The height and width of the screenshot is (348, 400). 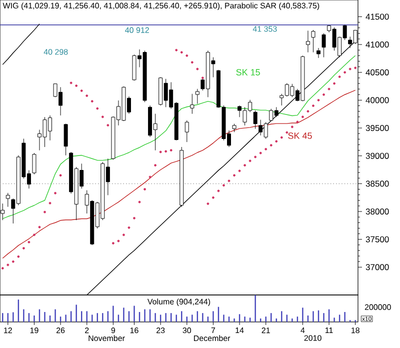 I want to click on x-tick-label: 4, so click(x=302, y=331).